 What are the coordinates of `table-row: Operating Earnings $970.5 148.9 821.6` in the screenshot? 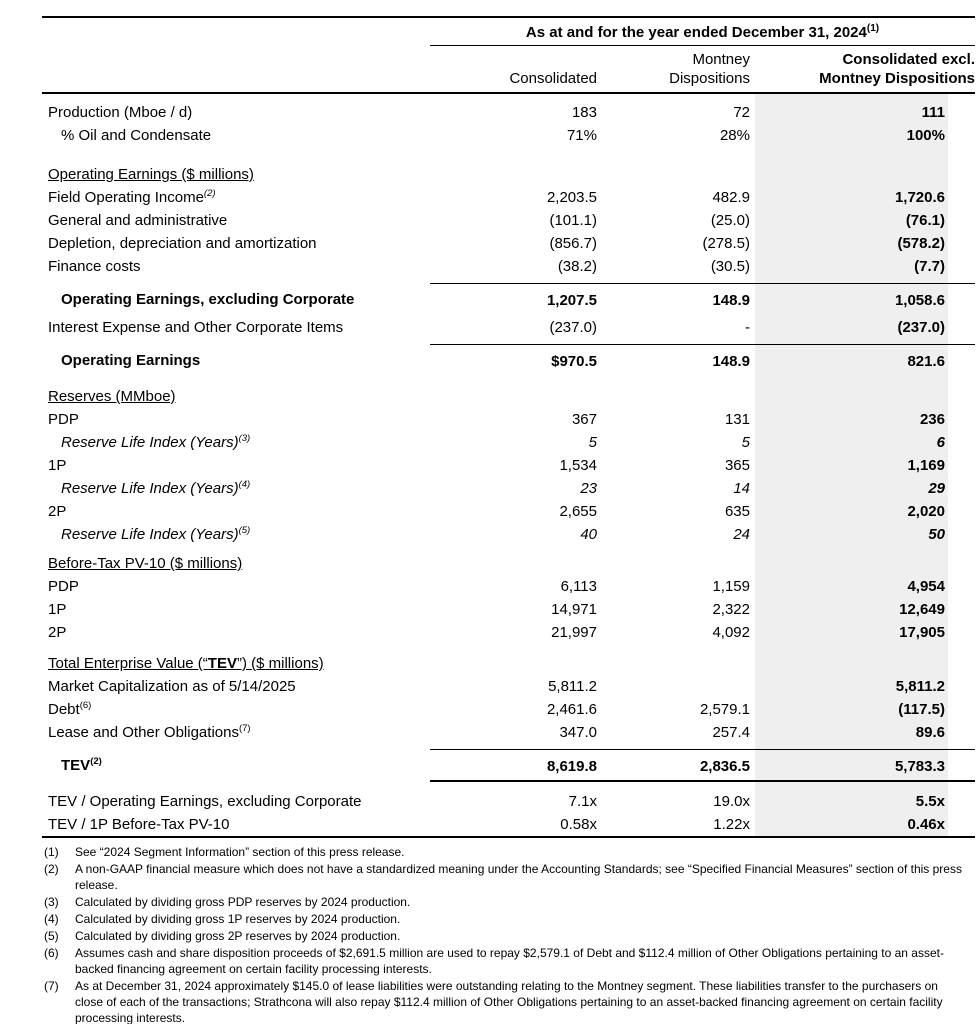 It's located at (508, 358).